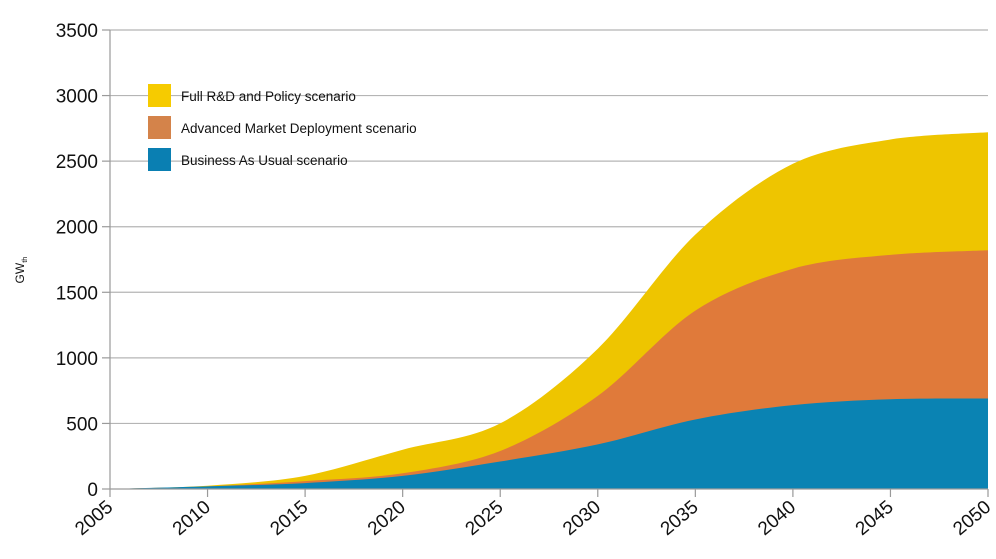  I want to click on y-tick-label: 0, so click(92, 490).